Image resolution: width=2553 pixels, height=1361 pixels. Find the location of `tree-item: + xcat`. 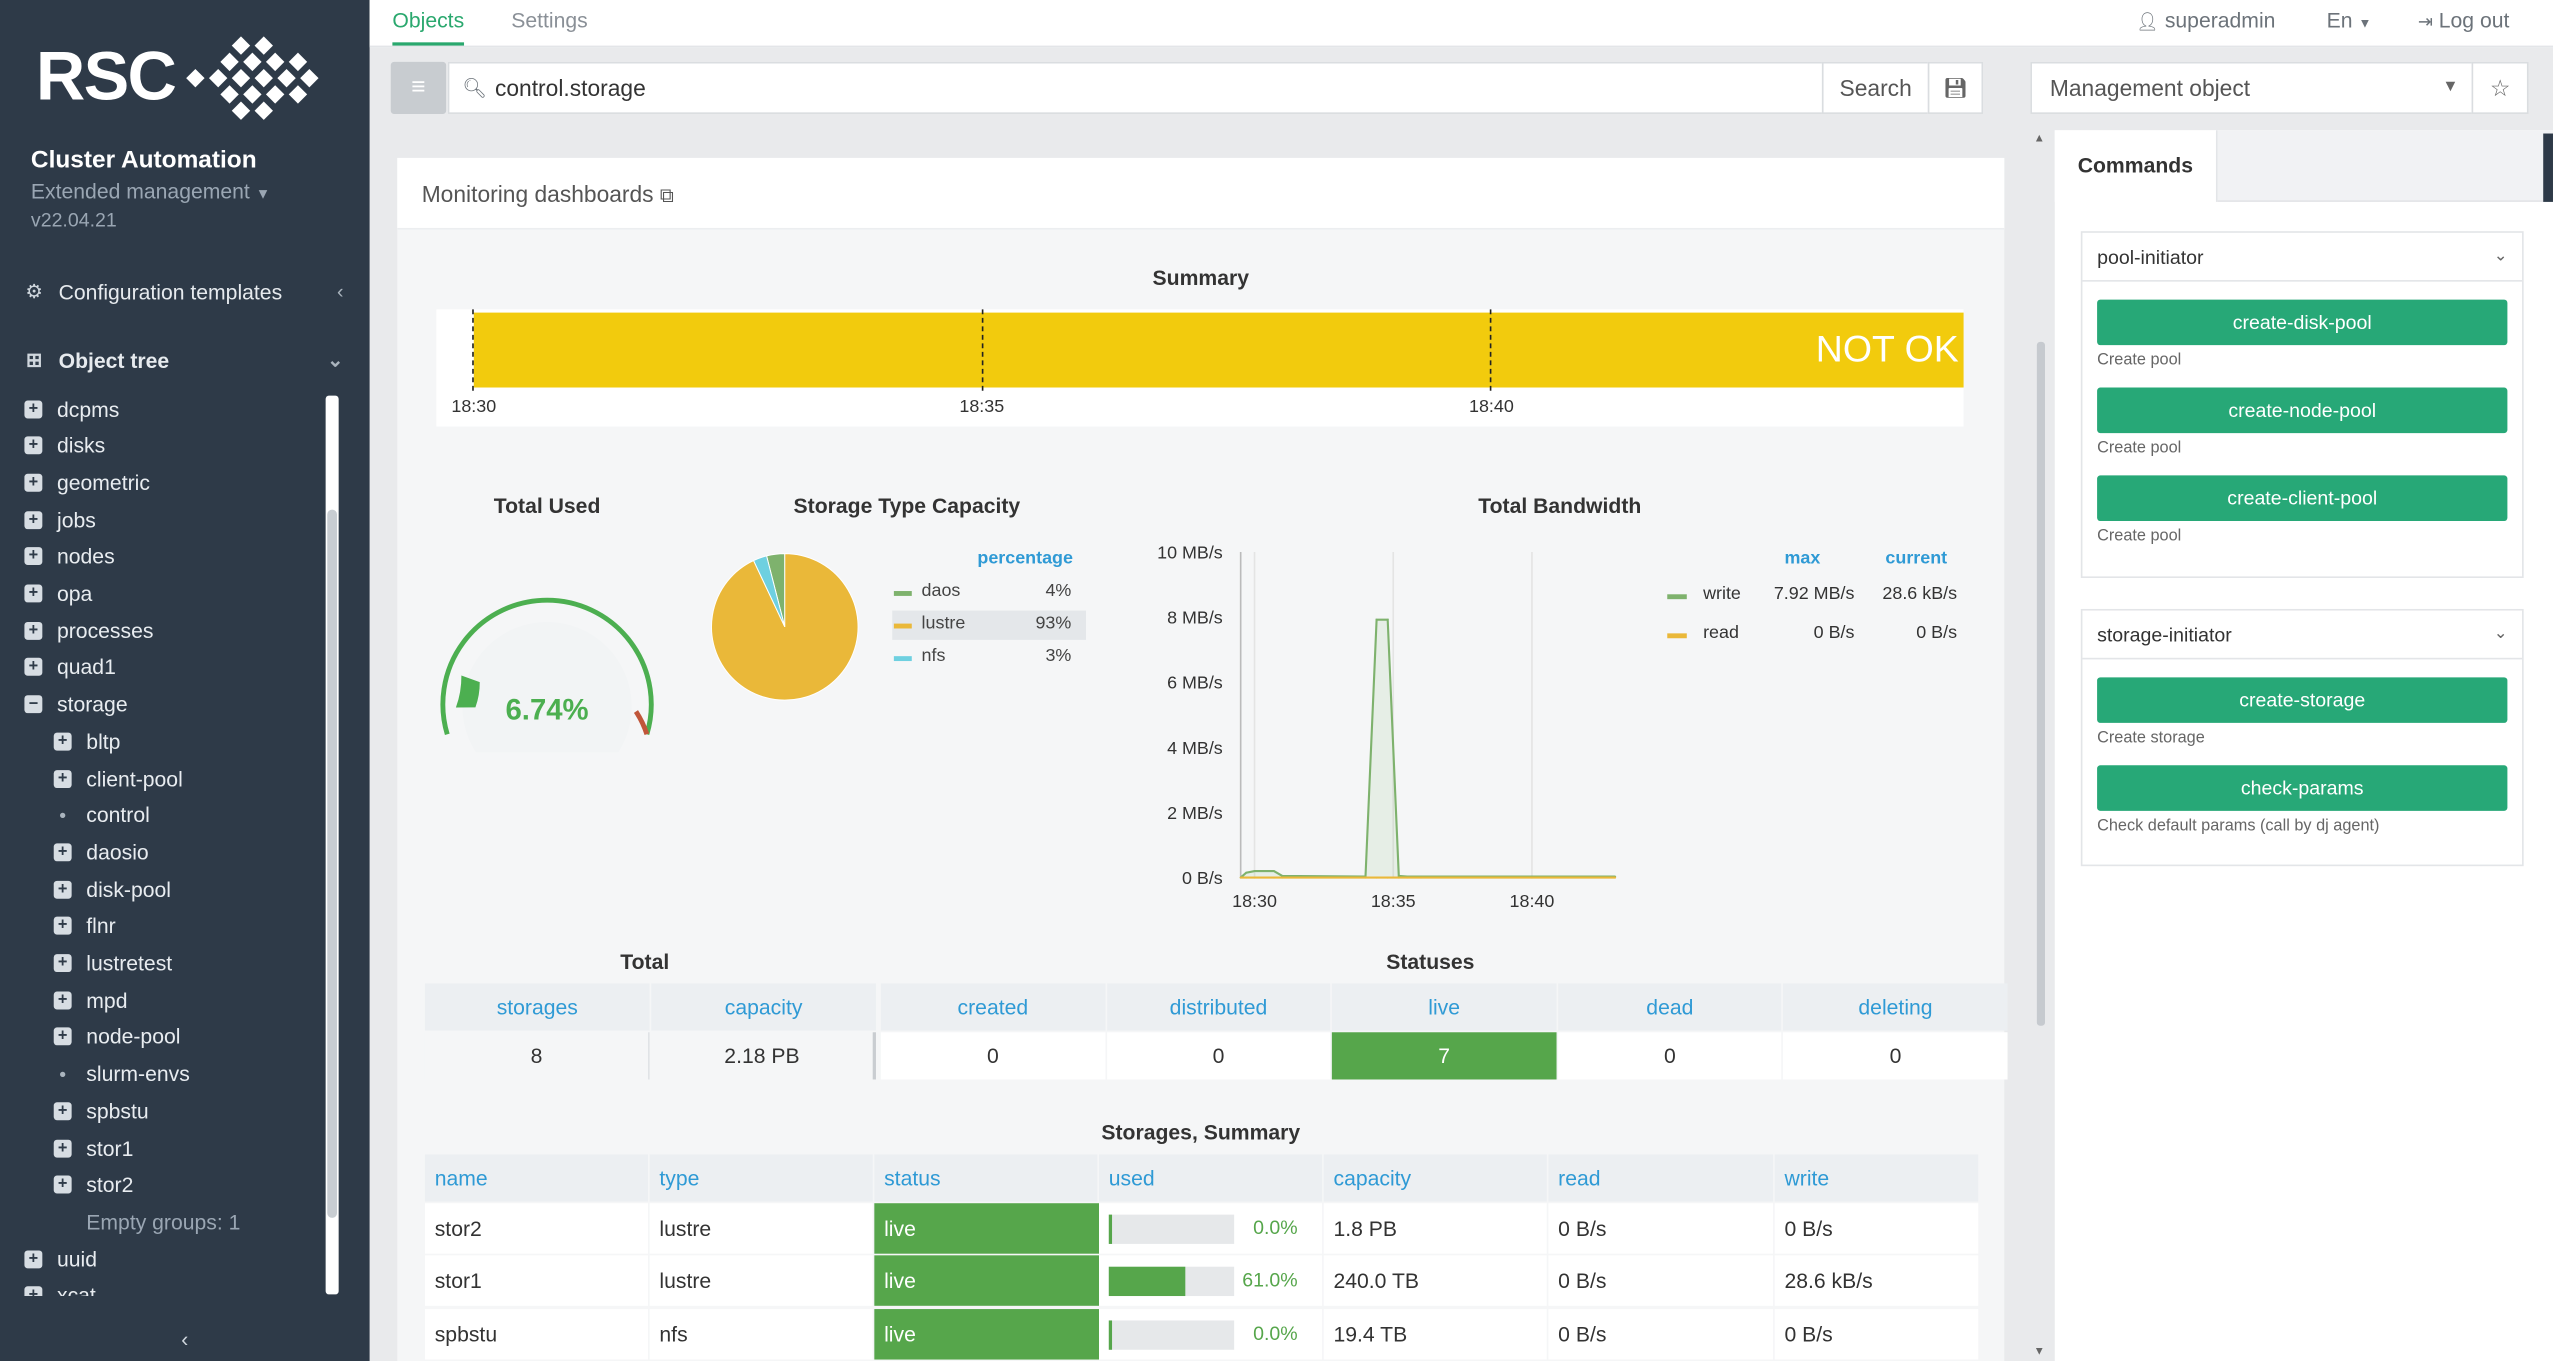

tree-item: + xcat is located at coordinates (60, 1287).